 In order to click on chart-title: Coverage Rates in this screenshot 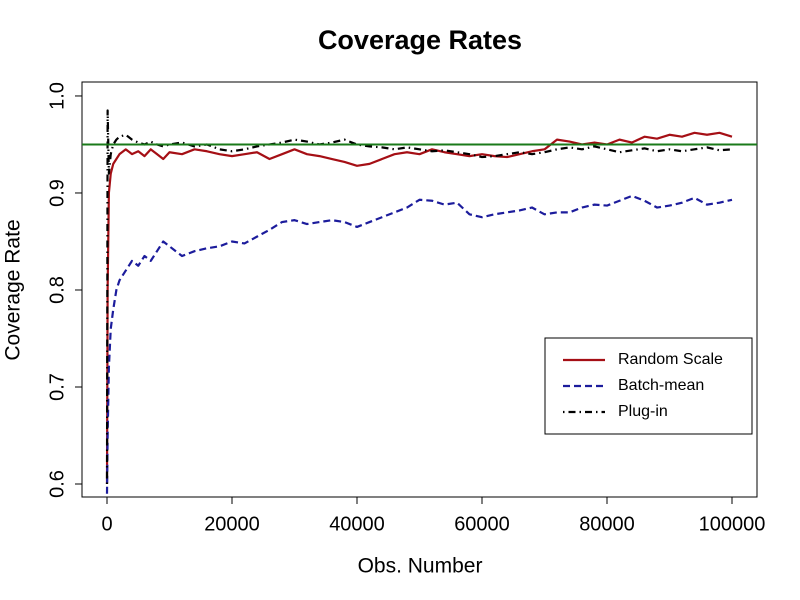, I will do `click(420, 40)`.